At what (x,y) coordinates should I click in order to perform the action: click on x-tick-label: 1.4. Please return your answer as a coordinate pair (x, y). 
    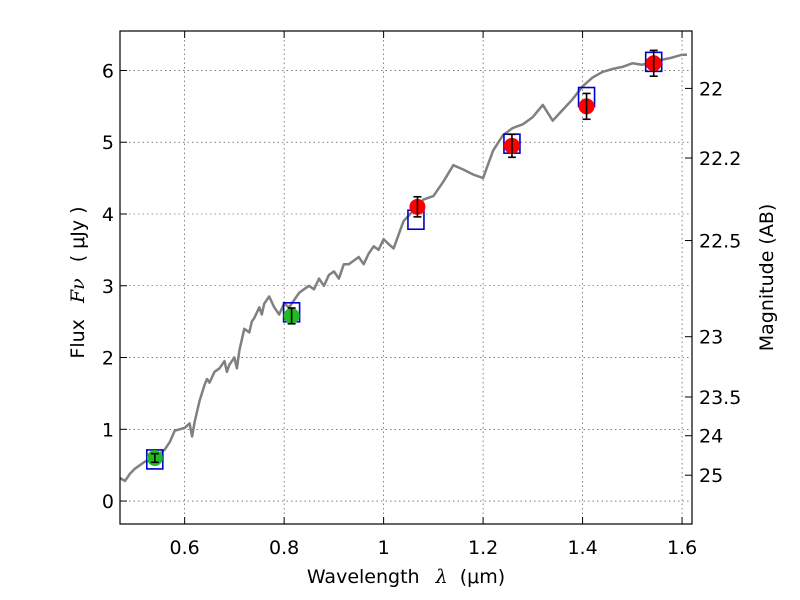
    Looking at the image, I should click on (582, 548).